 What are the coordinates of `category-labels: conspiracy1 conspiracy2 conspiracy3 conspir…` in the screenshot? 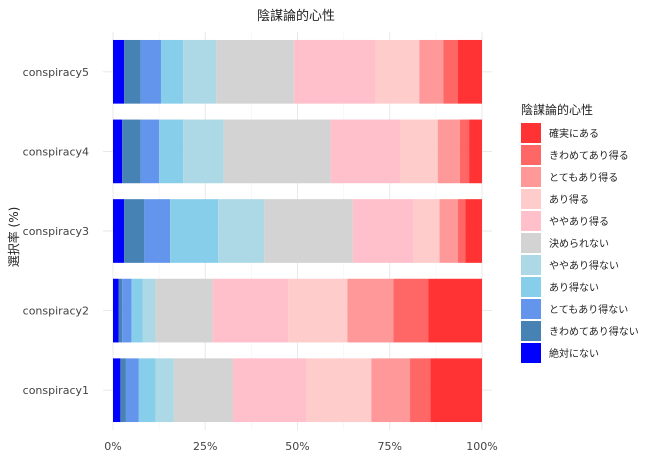 It's located at (56, 231).